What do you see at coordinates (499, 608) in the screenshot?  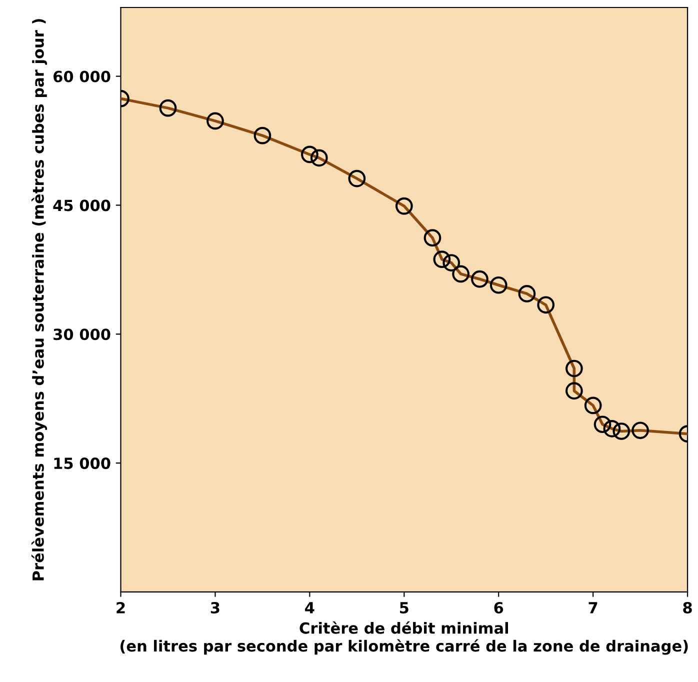 I see `x-tick-label: 6` at bounding box center [499, 608].